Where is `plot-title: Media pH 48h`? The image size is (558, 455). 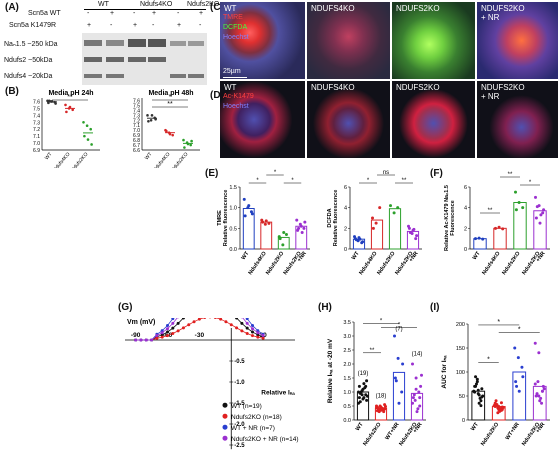
plot-title: Media pH 48h is located at coordinates (170, 93).